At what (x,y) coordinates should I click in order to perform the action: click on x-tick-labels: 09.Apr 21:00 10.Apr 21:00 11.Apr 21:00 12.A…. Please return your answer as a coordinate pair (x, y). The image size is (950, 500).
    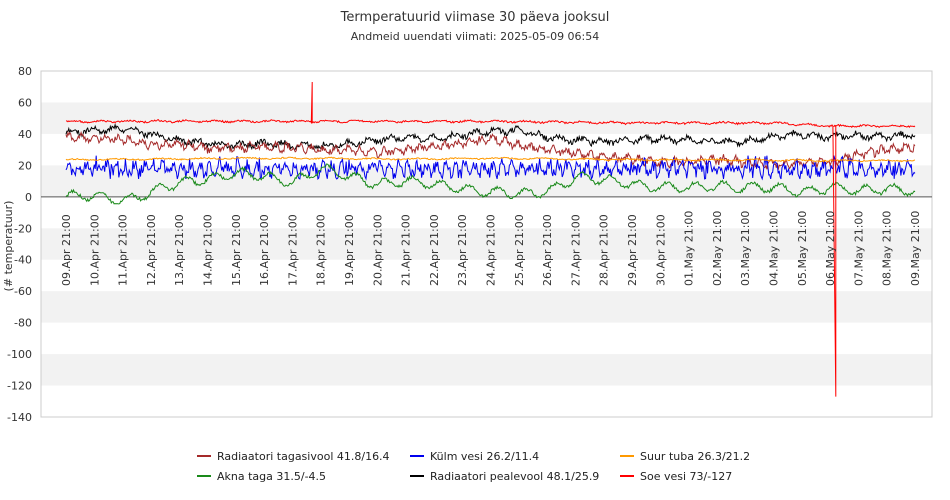
    Looking at the image, I should click on (491, 248).